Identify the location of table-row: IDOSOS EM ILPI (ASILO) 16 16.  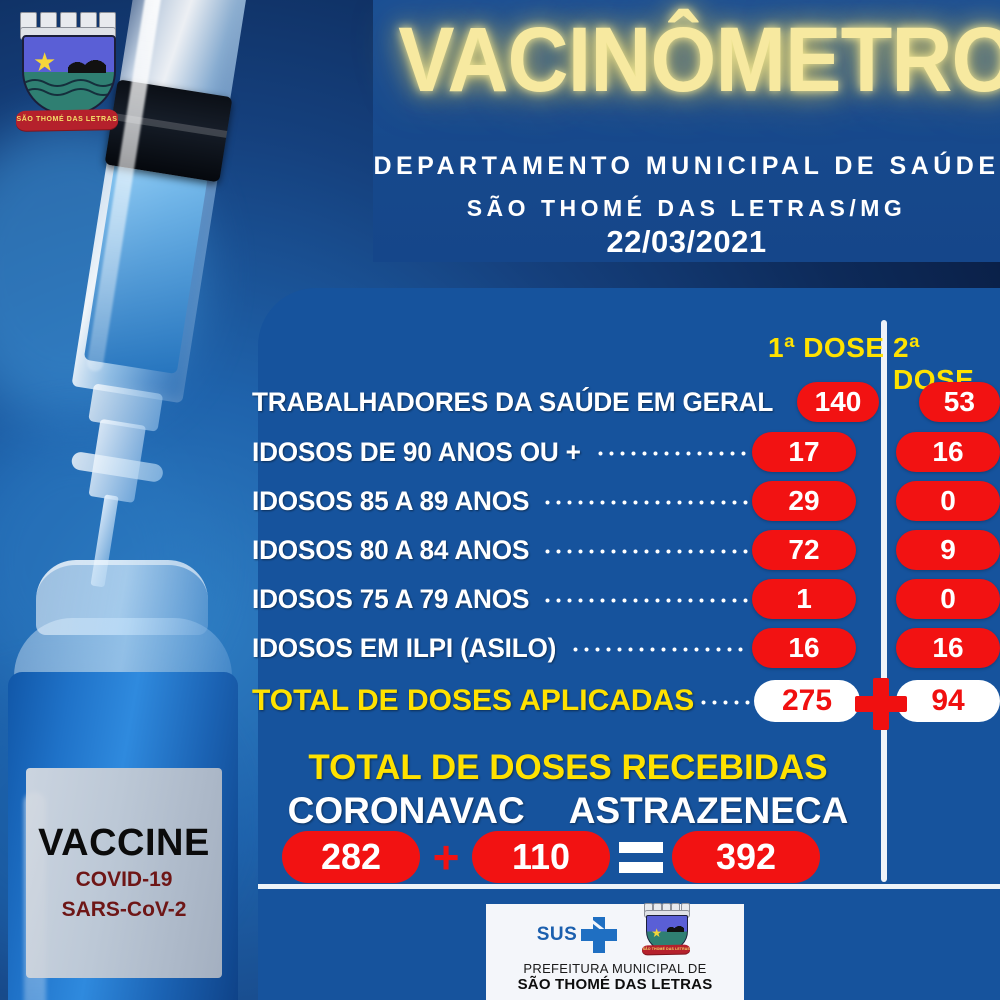
(626, 648).